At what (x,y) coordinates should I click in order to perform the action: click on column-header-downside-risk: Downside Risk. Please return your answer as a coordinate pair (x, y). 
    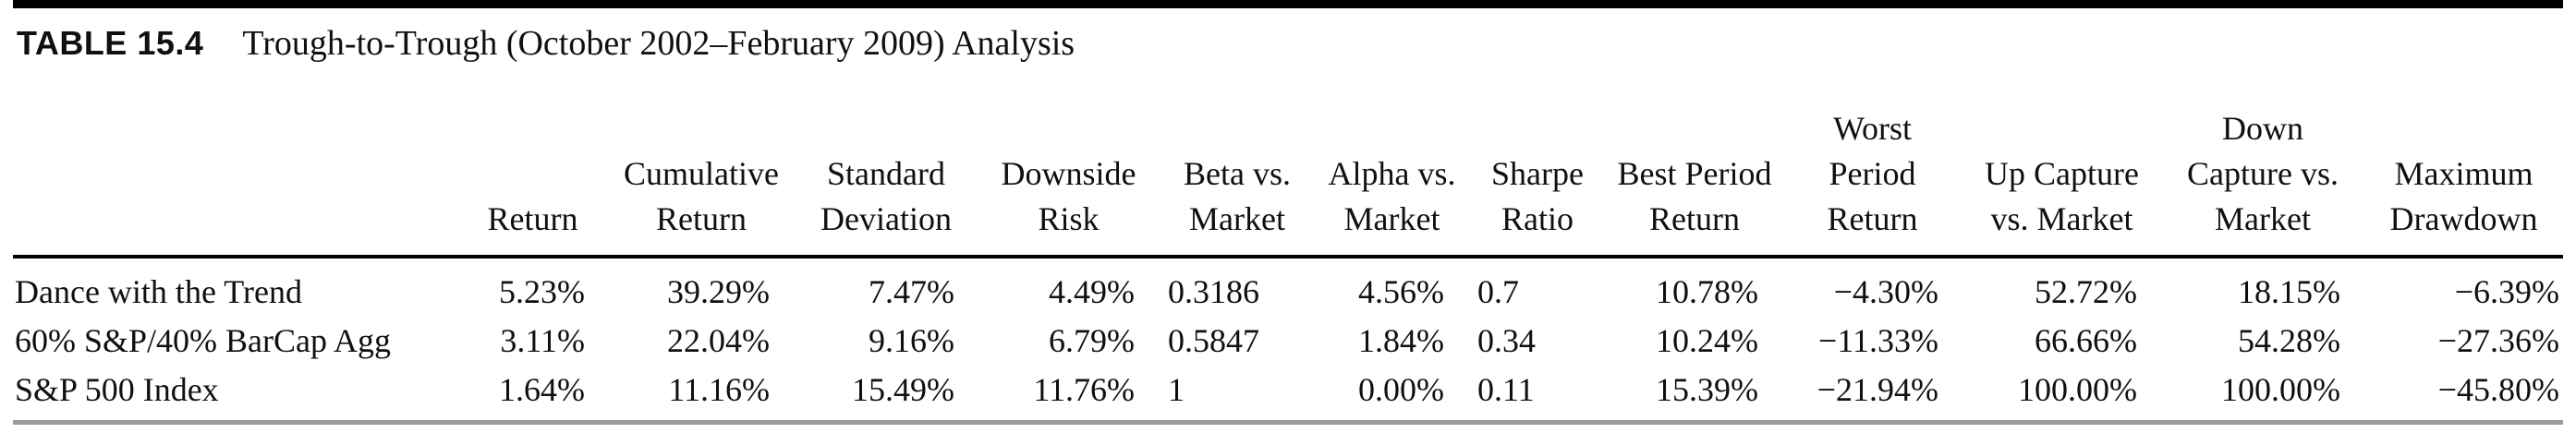
    Looking at the image, I should click on (1068, 182).